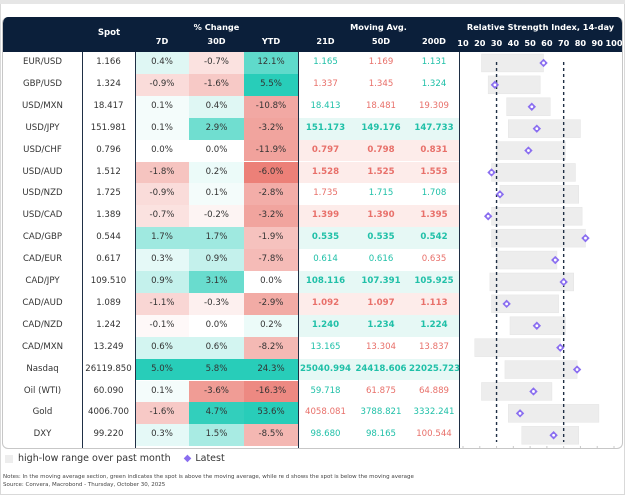 Image resolution: width=625 pixels, height=495 pixels. Describe the element at coordinates (216, 172) in the screenshot. I see `cell-d30: 0.2%` at that location.